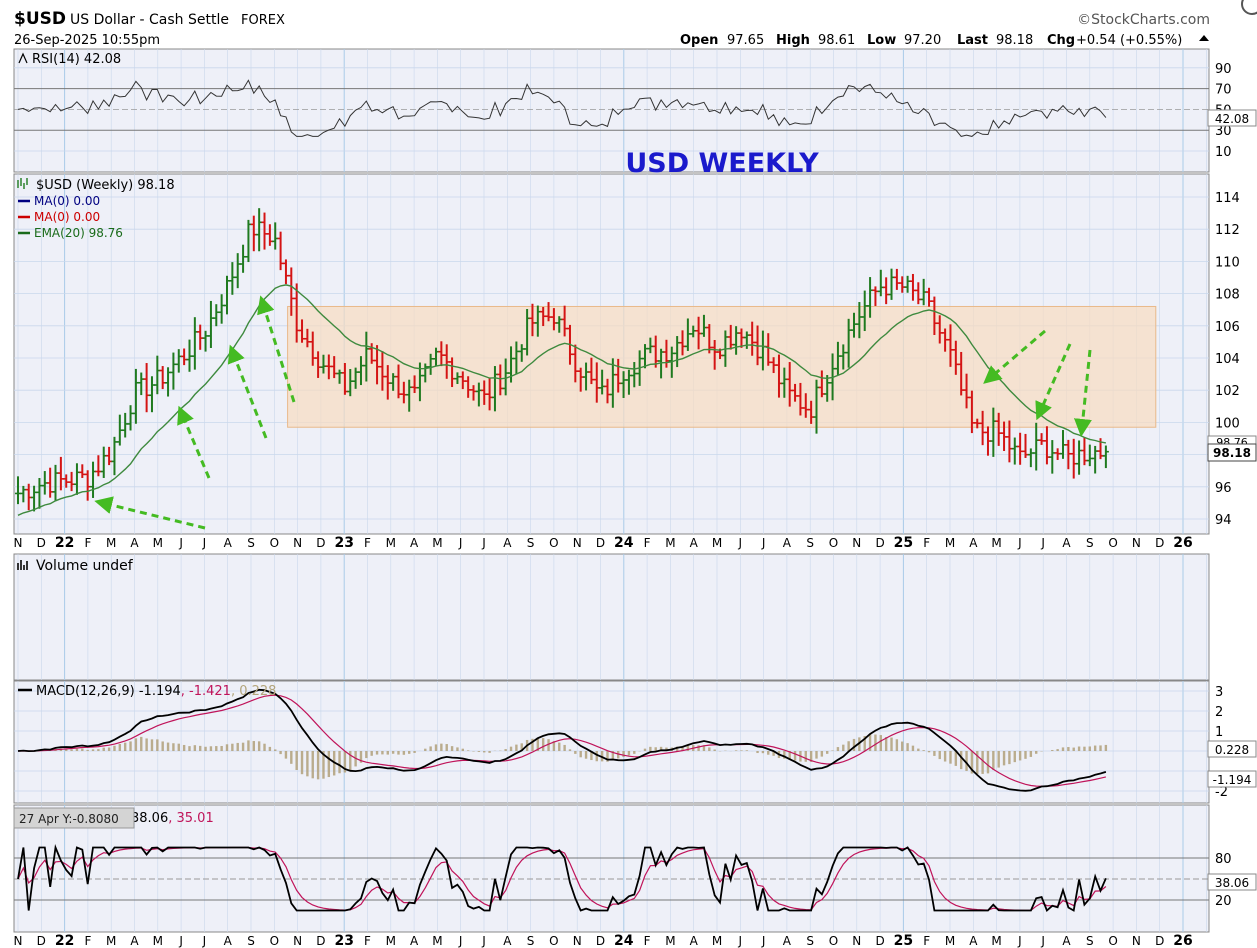  What do you see at coordinates (624, 940) in the screenshot?
I see `year-label: 24` at bounding box center [624, 940].